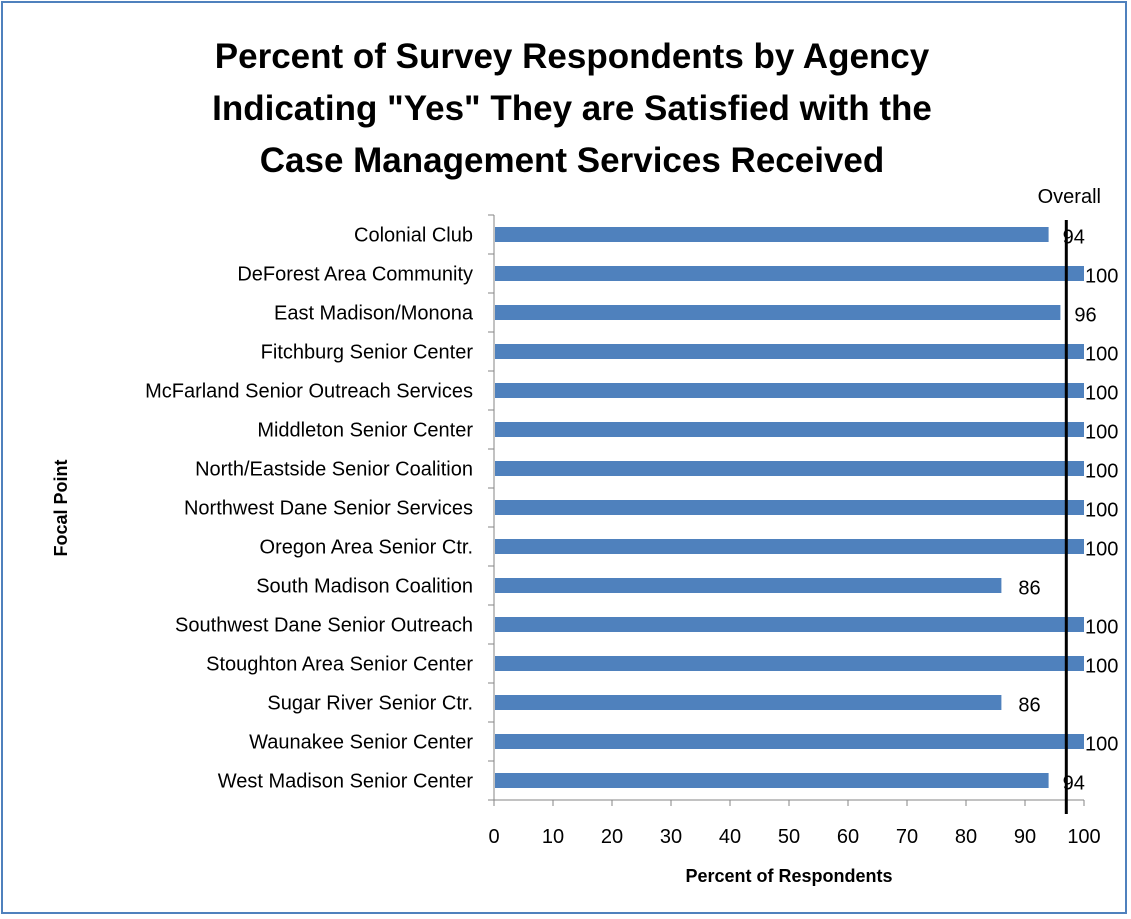 This screenshot has height=919, width=1131. What do you see at coordinates (553, 837) in the screenshot?
I see `x-tick-label: 10` at bounding box center [553, 837].